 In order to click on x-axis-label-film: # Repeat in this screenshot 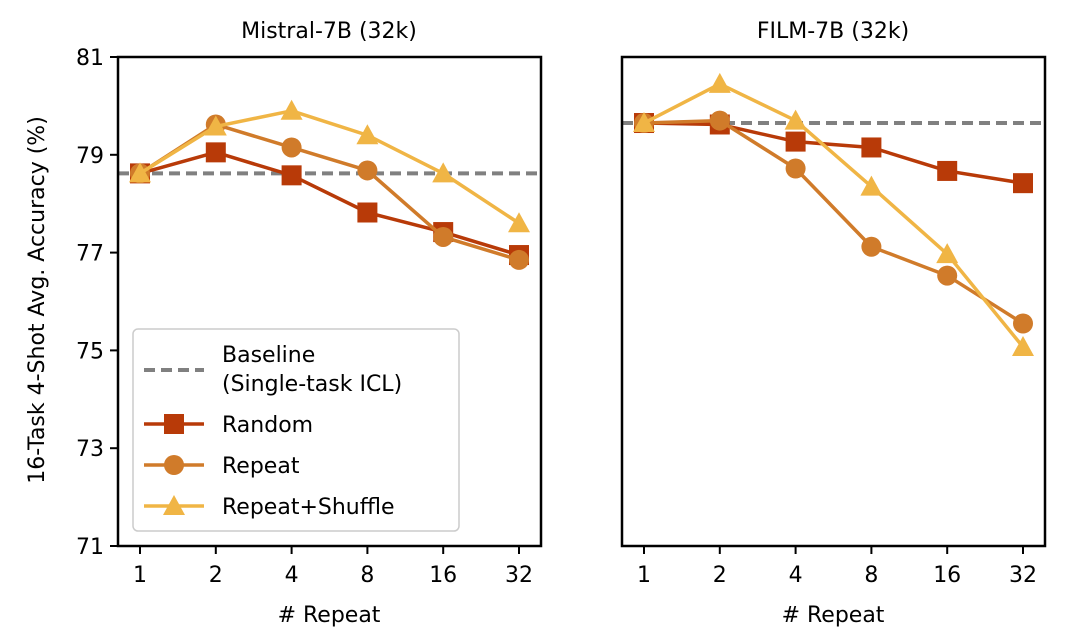, I will do `click(833, 615)`.